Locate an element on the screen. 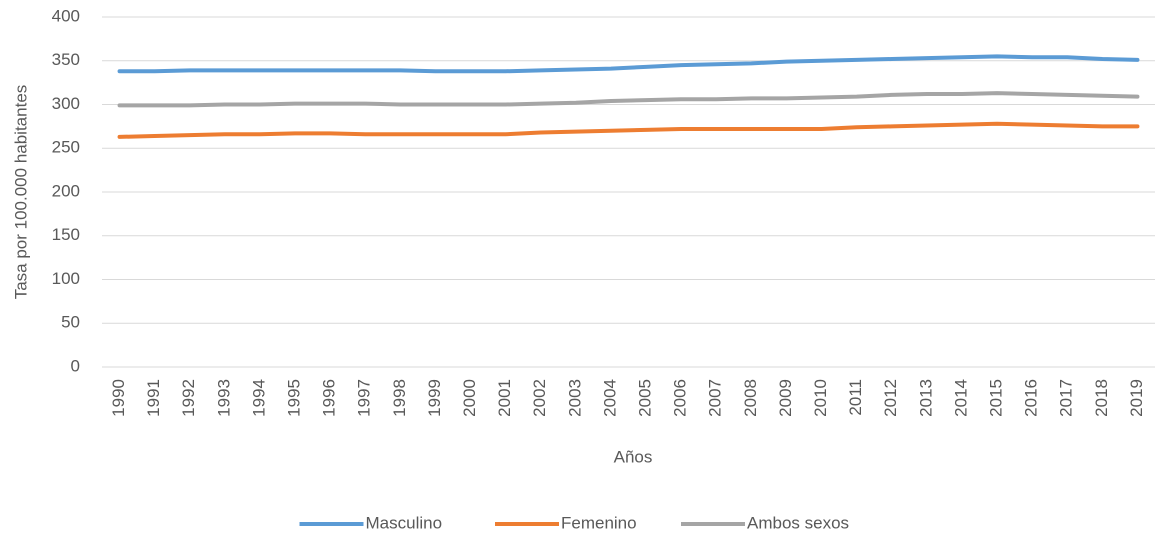 The image size is (1155, 540). x-tick-label: 2006 is located at coordinates (680, 398).